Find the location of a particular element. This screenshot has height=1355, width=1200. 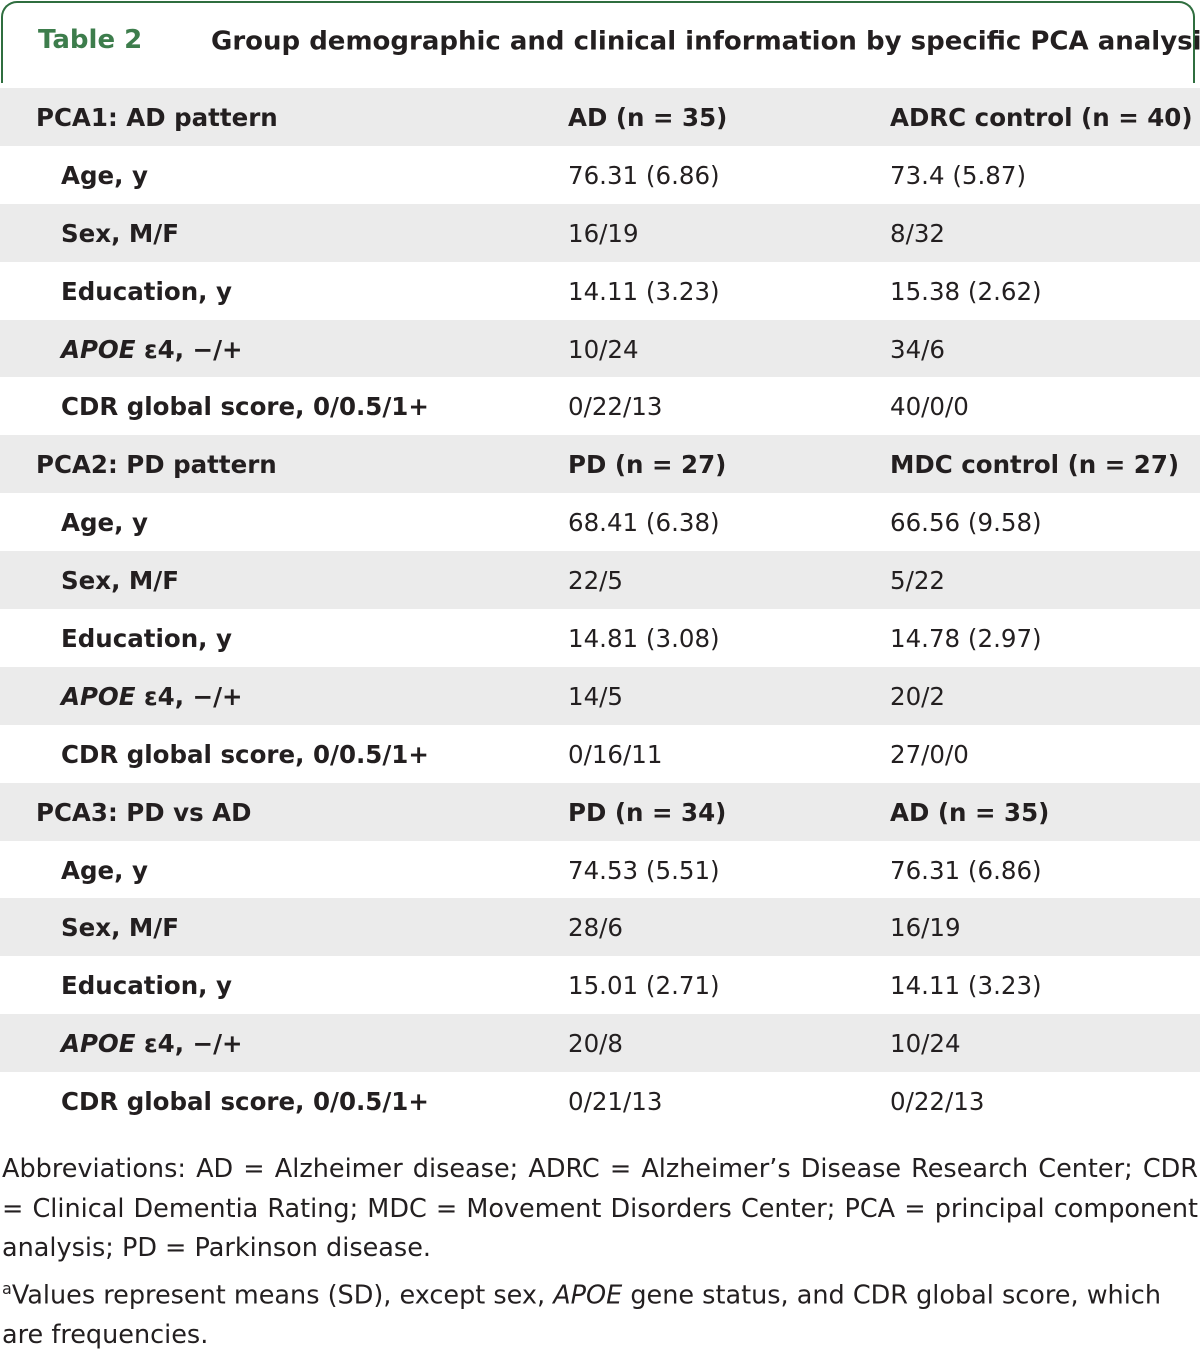

row-label-text: PCA3: PD vs AD is located at coordinates (143, 812).